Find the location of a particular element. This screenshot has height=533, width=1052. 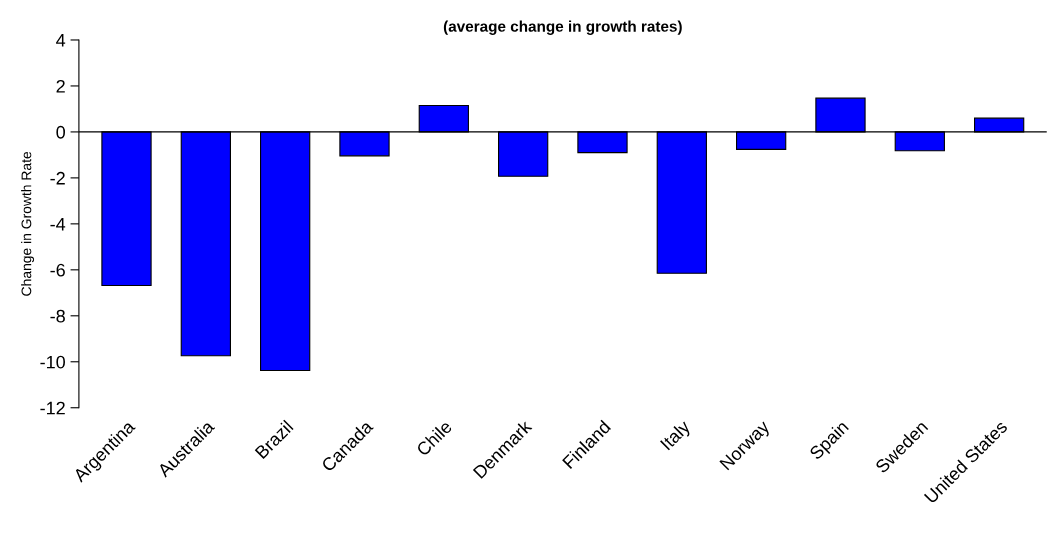

x-tick-label: Italy is located at coordinates (676, 435).